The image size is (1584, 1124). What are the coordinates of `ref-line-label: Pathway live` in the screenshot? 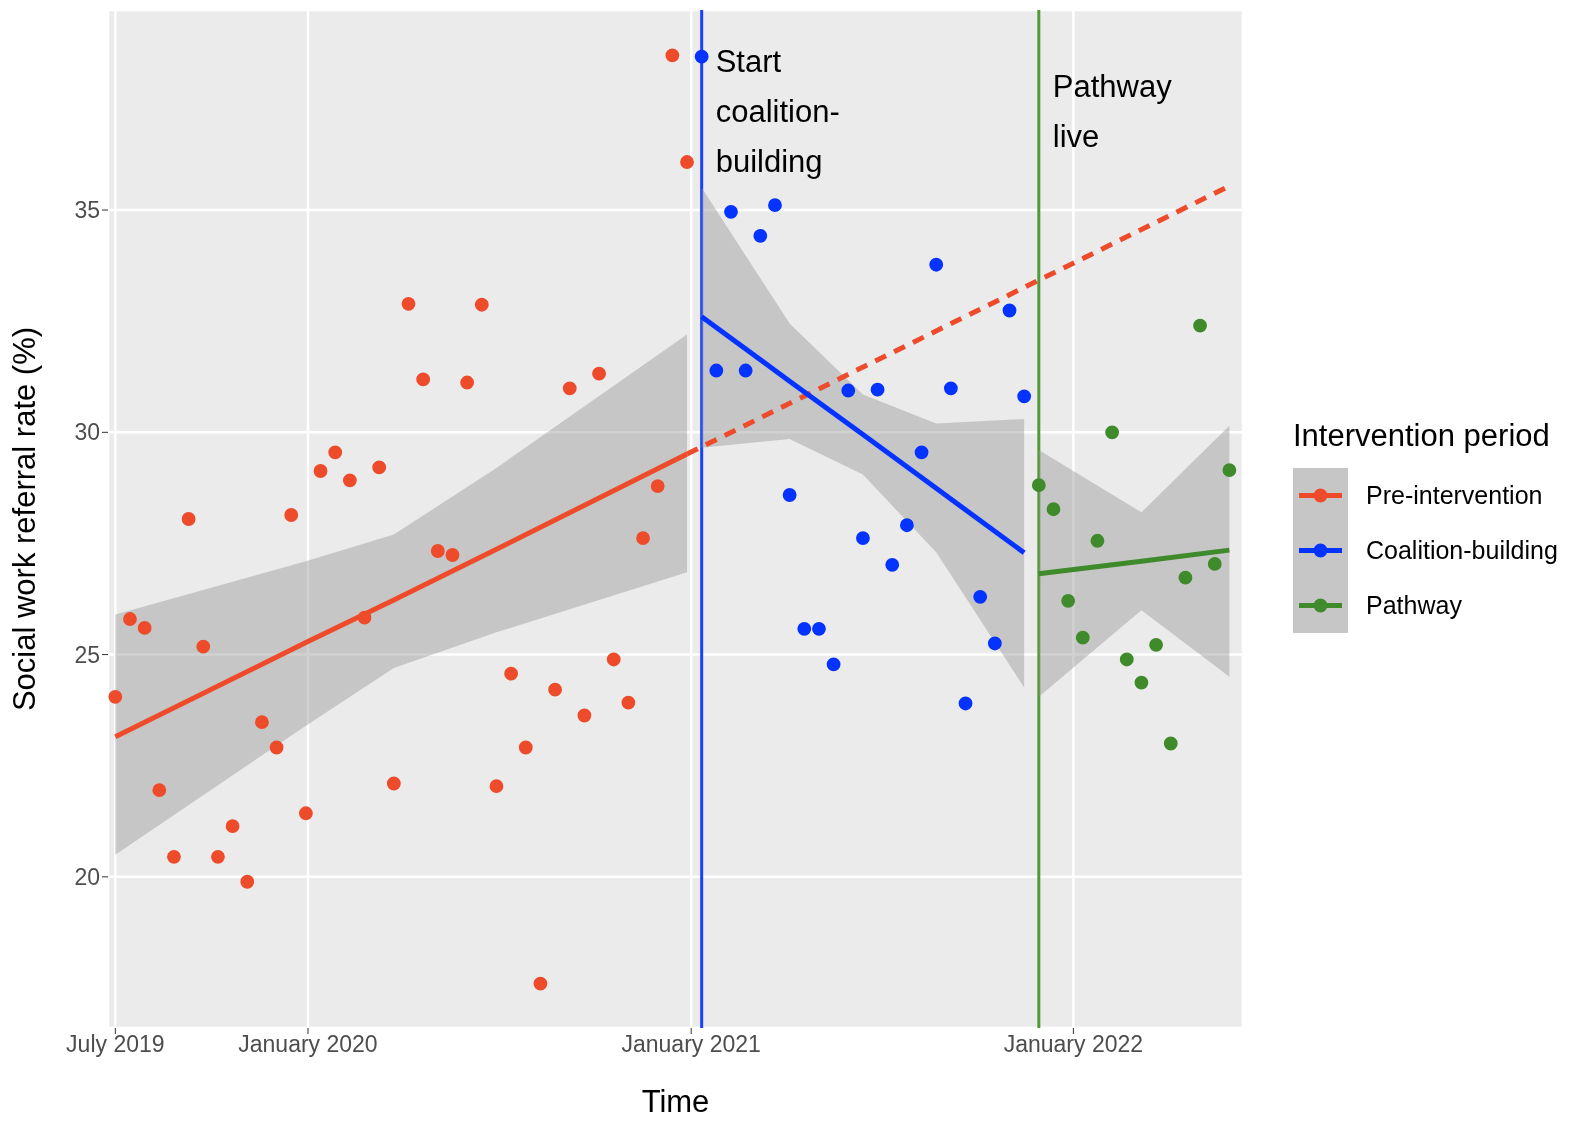 It's located at (1112, 111).